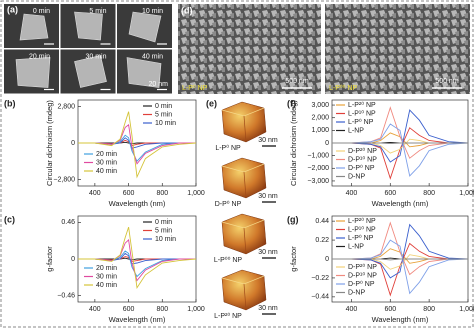 The image size is (474, 328). I want to click on y-tick-label: −2,000, so click(318, 168).